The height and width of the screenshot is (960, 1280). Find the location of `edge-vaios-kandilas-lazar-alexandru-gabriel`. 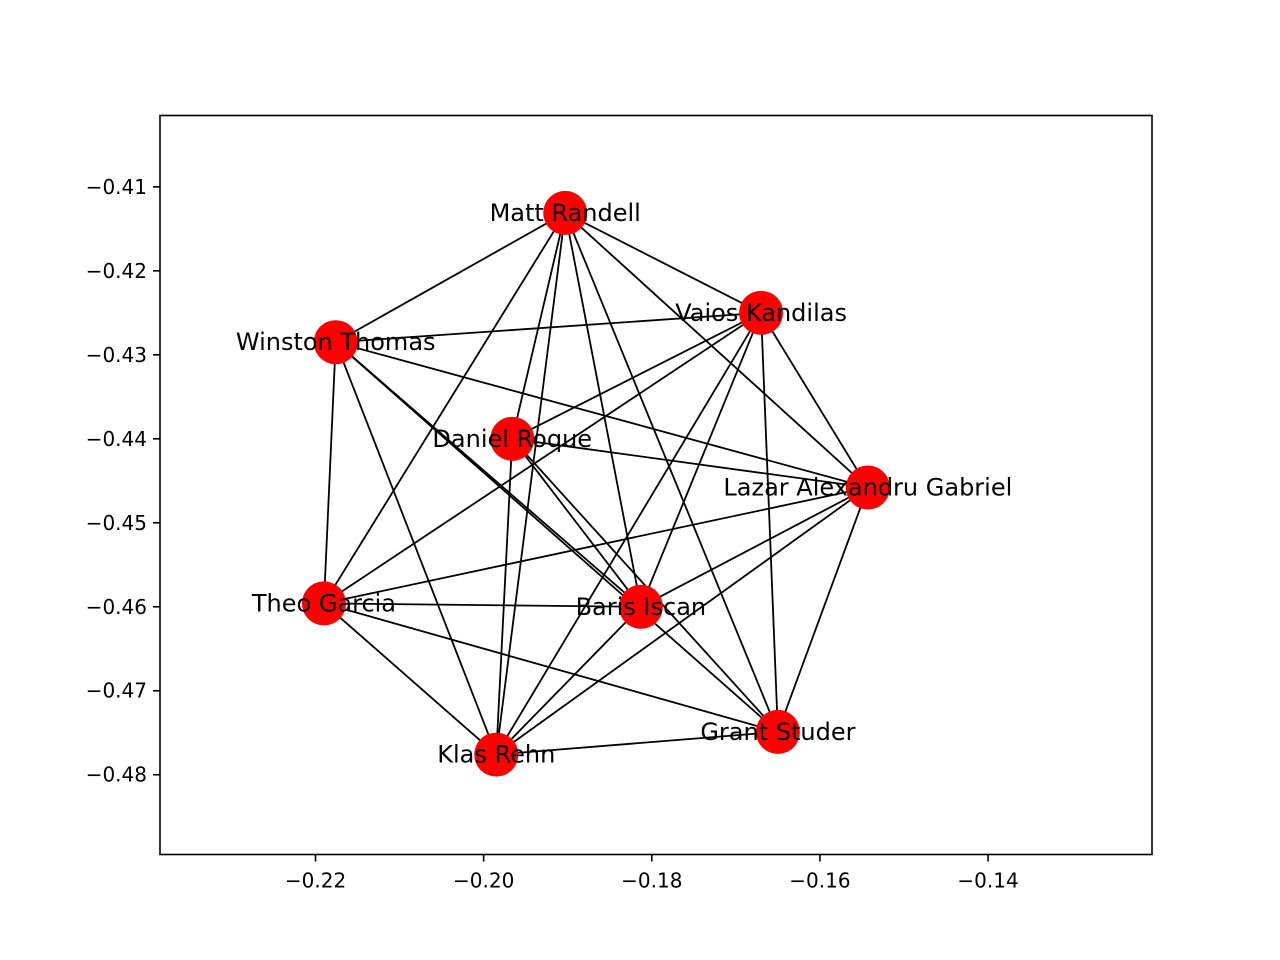

edge-vaios-kandilas-lazar-alexandru-gabriel is located at coordinates (814, 400).